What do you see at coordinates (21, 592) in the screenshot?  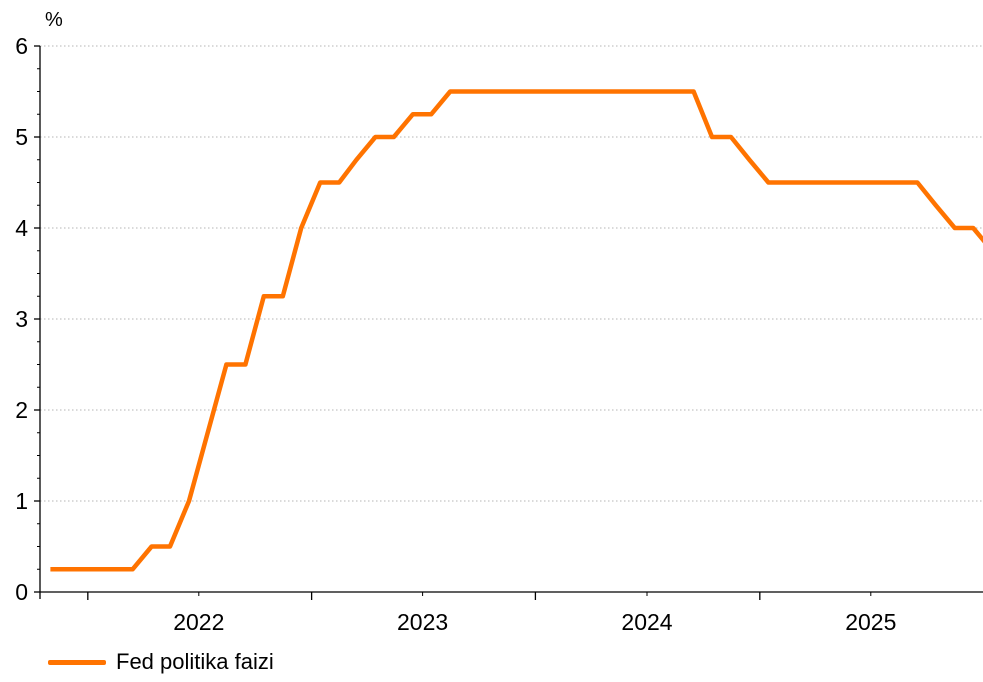 I see `y-tick-label: 0` at bounding box center [21, 592].